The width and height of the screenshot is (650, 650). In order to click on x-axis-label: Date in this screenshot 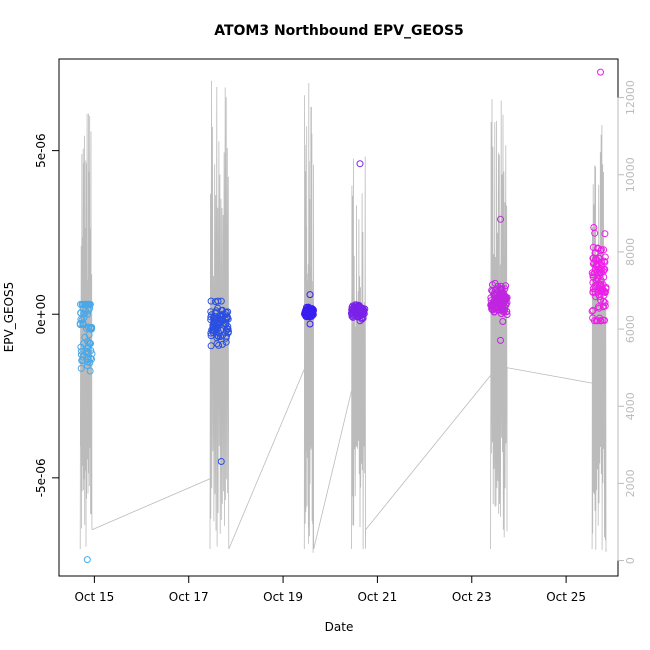, I will do `click(339, 627)`.